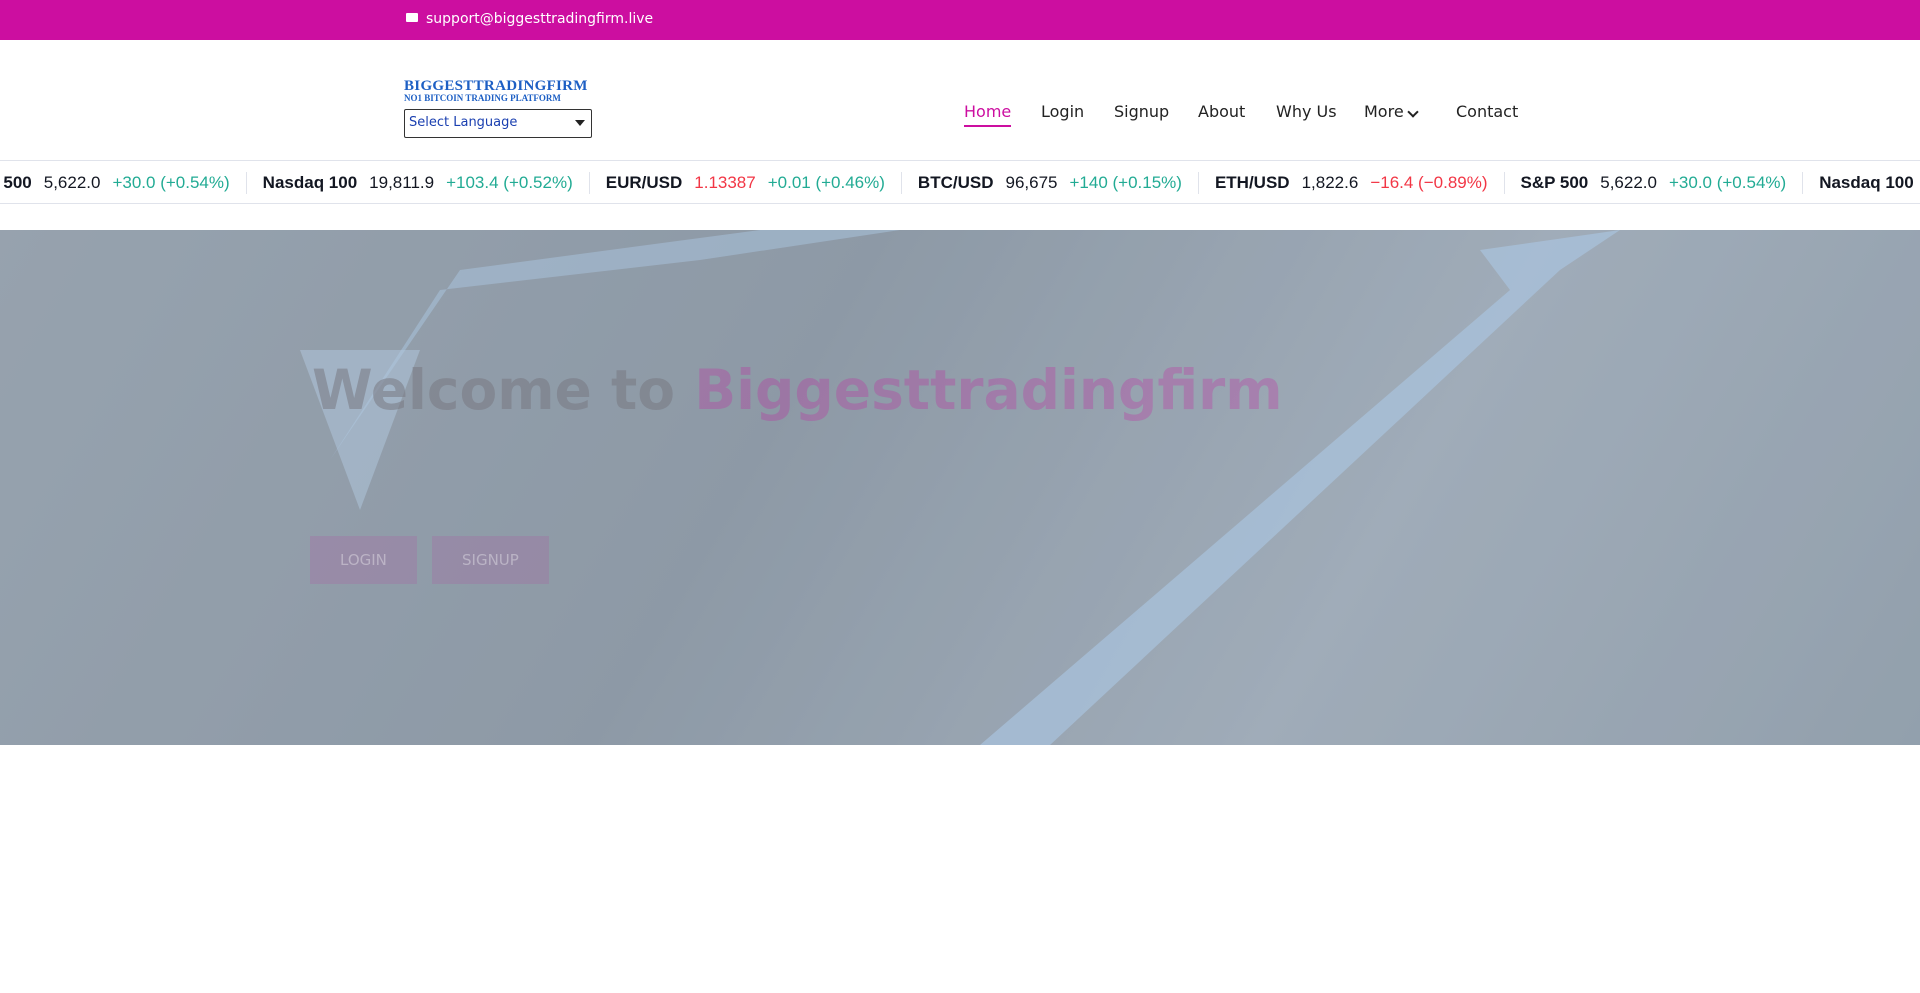  Describe the element at coordinates (540, 19) in the screenshot. I see `support-email: support@biggesttradingfirm.live` at that location.